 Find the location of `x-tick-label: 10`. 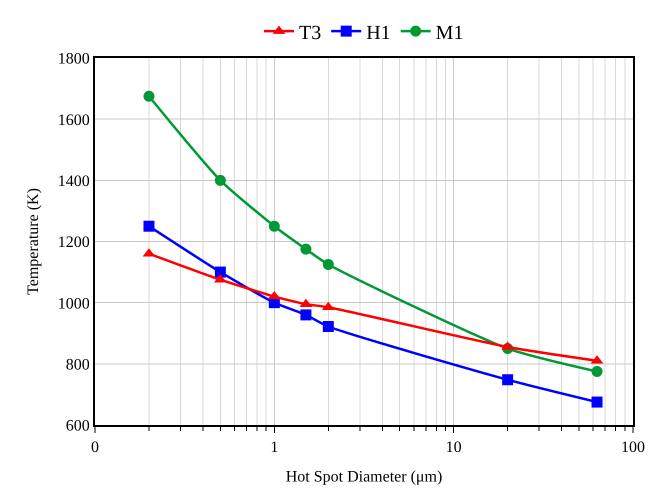

x-tick-label: 10 is located at coordinates (454, 447).